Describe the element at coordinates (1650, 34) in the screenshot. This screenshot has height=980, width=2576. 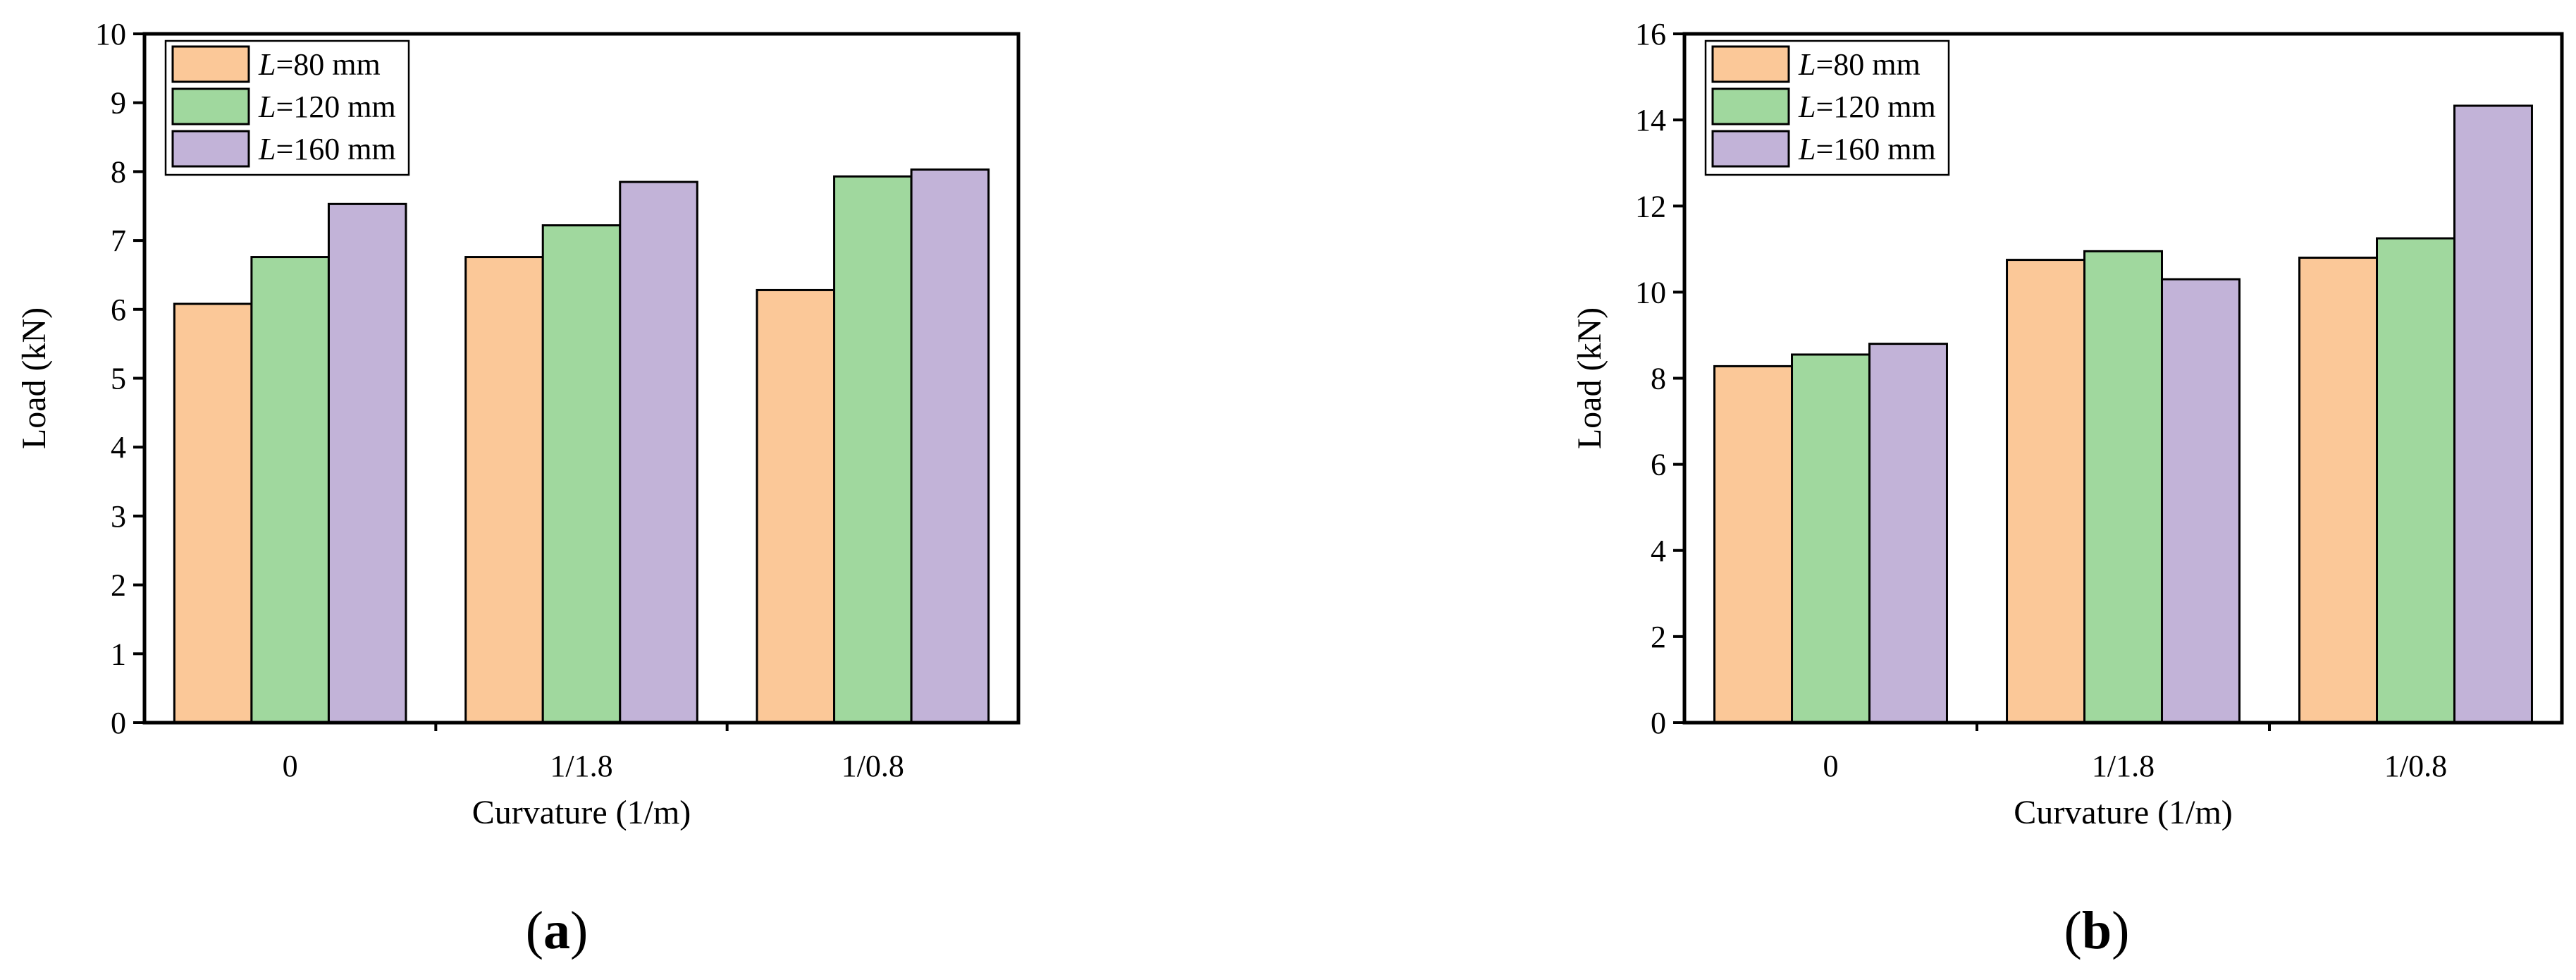
I see `y-tick-label: 16` at that location.